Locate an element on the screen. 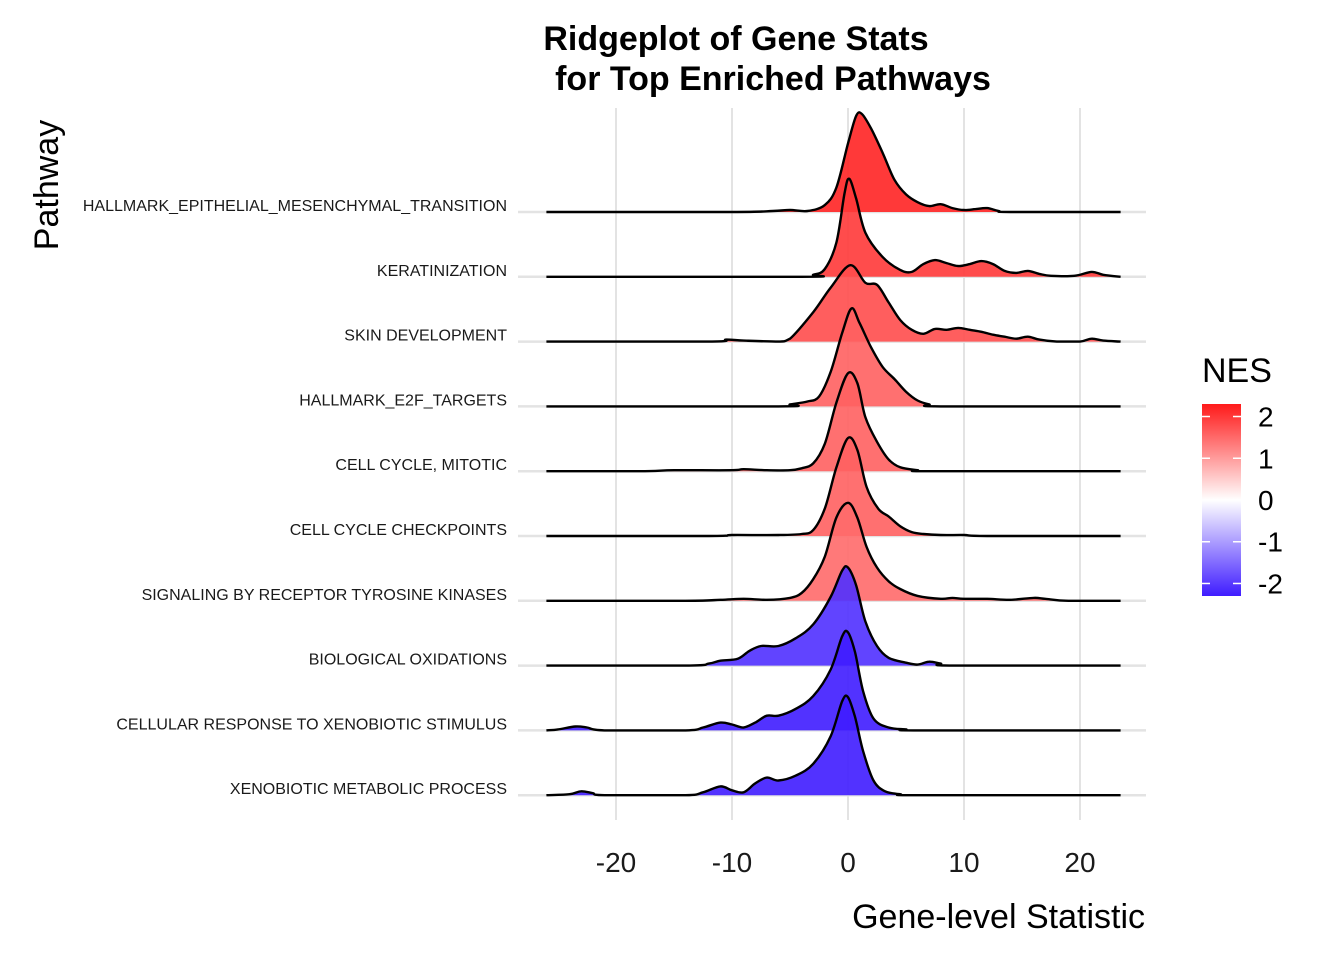 This screenshot has width=1344, height=960. nes-legend: NES 2 1 0 -1 -2 is located at coordinates (1242, 475).